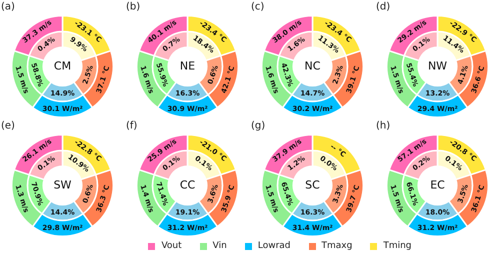  What do you see at coordinates (171, 246) in the screenshot?
I see `legend-label: Vout` at bounding box center [171, 246].